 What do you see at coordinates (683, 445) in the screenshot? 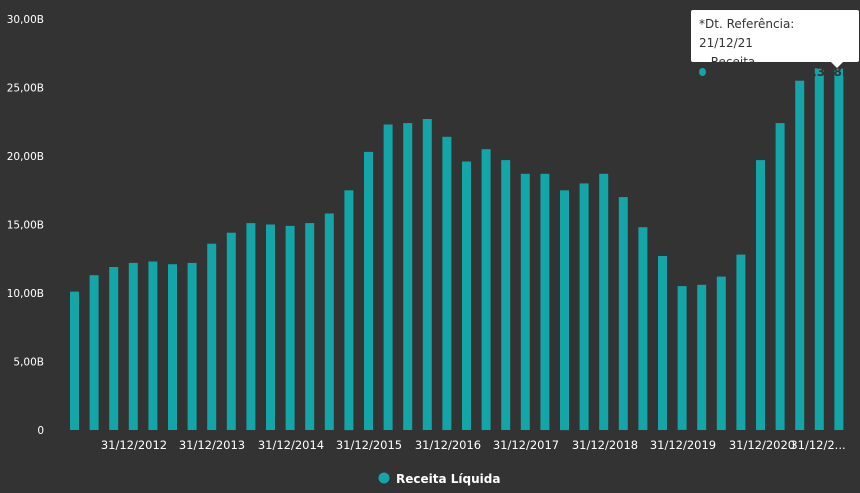
I see `x-tick-label: 31/12/2019` at bounding box center [683, 445].